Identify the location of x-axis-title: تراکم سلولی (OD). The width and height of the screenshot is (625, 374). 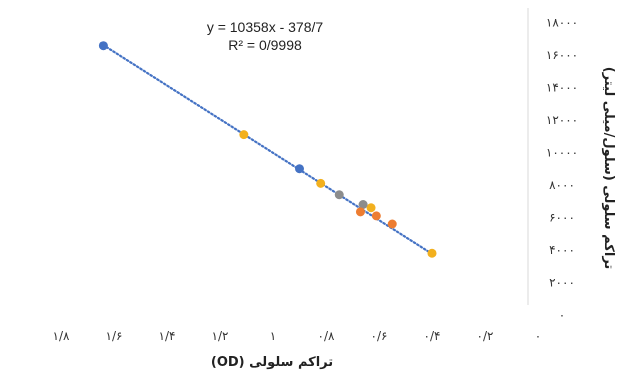
(272, 362).